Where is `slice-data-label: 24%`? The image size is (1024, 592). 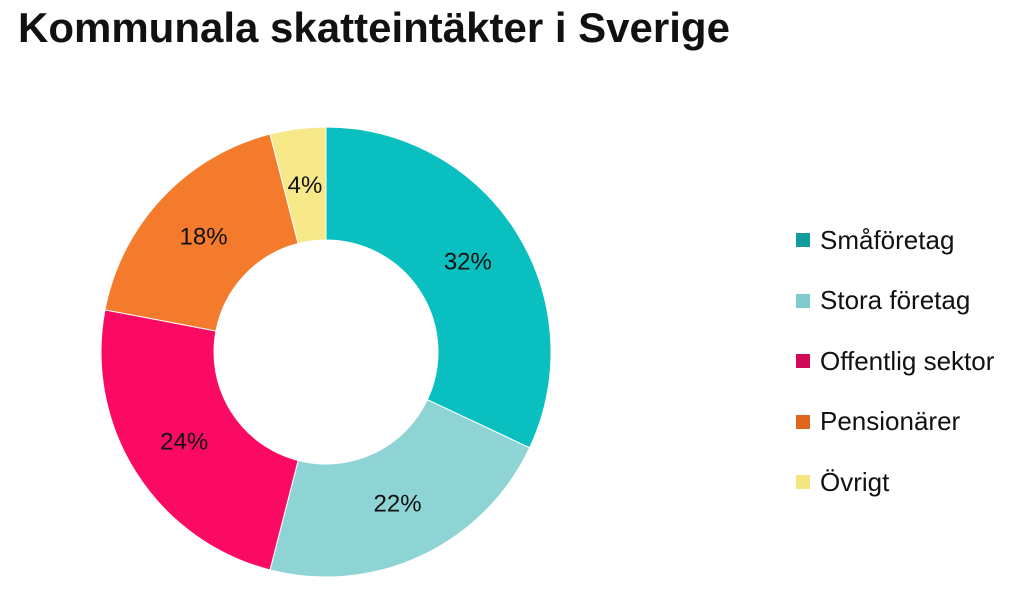 slice-data-label: 24% is located at coordinates (184, 442).